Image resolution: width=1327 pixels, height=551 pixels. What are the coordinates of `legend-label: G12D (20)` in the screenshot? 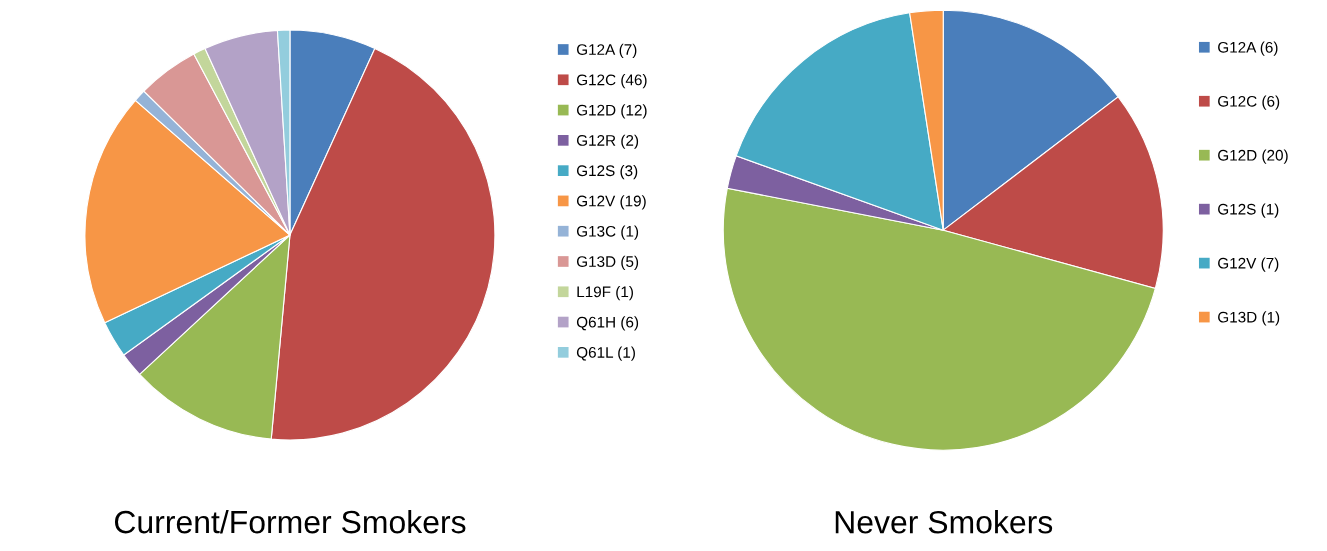 It's located at (1253, 156).